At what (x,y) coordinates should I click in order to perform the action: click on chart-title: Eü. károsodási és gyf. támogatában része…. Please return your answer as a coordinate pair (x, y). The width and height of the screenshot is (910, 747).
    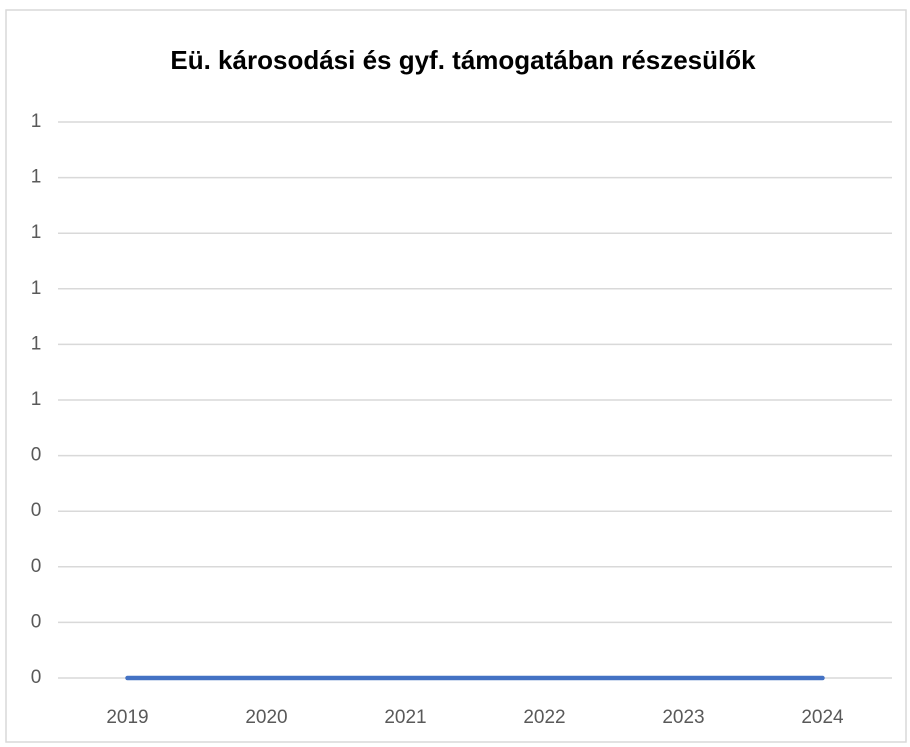
    Looking at the image, I should click on (463, 60).